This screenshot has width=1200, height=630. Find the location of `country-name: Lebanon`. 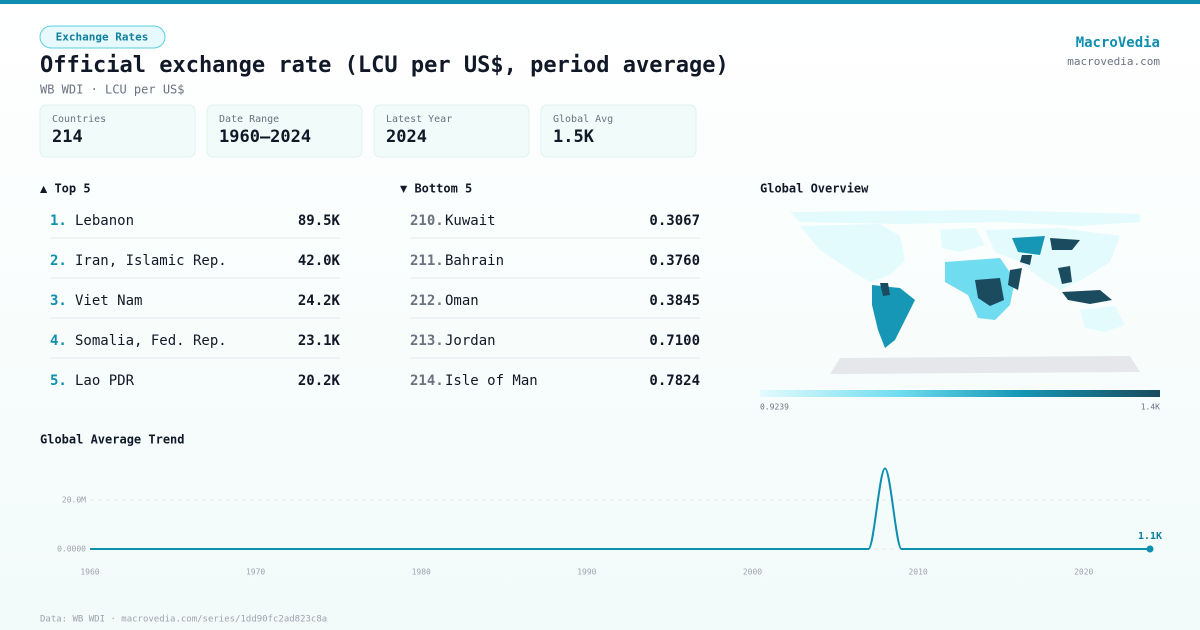

country-name: Lebanon is located at coordinates (104, 221).